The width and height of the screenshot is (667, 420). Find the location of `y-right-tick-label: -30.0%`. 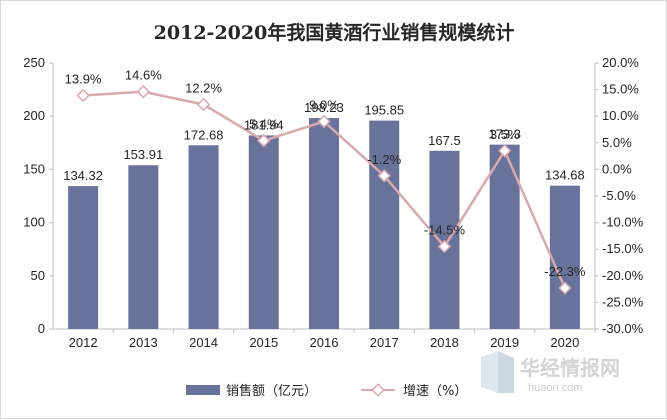

y-right-tick-label: -30.0% is located at coordinates (623, 328).